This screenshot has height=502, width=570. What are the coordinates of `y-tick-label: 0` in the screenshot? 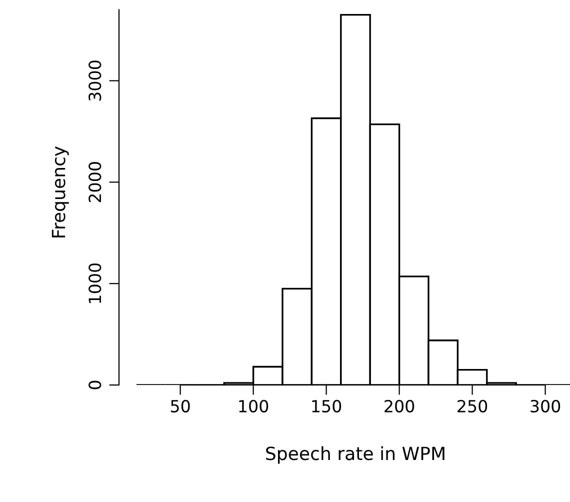 It's located at (95, 385).